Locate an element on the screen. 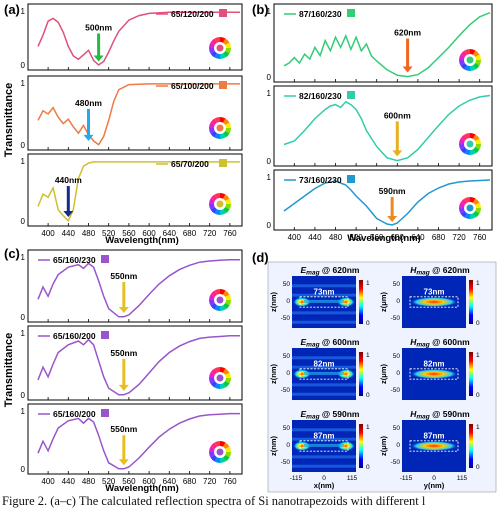  spectrum-line-a3 is located at coordinates (138, 192).